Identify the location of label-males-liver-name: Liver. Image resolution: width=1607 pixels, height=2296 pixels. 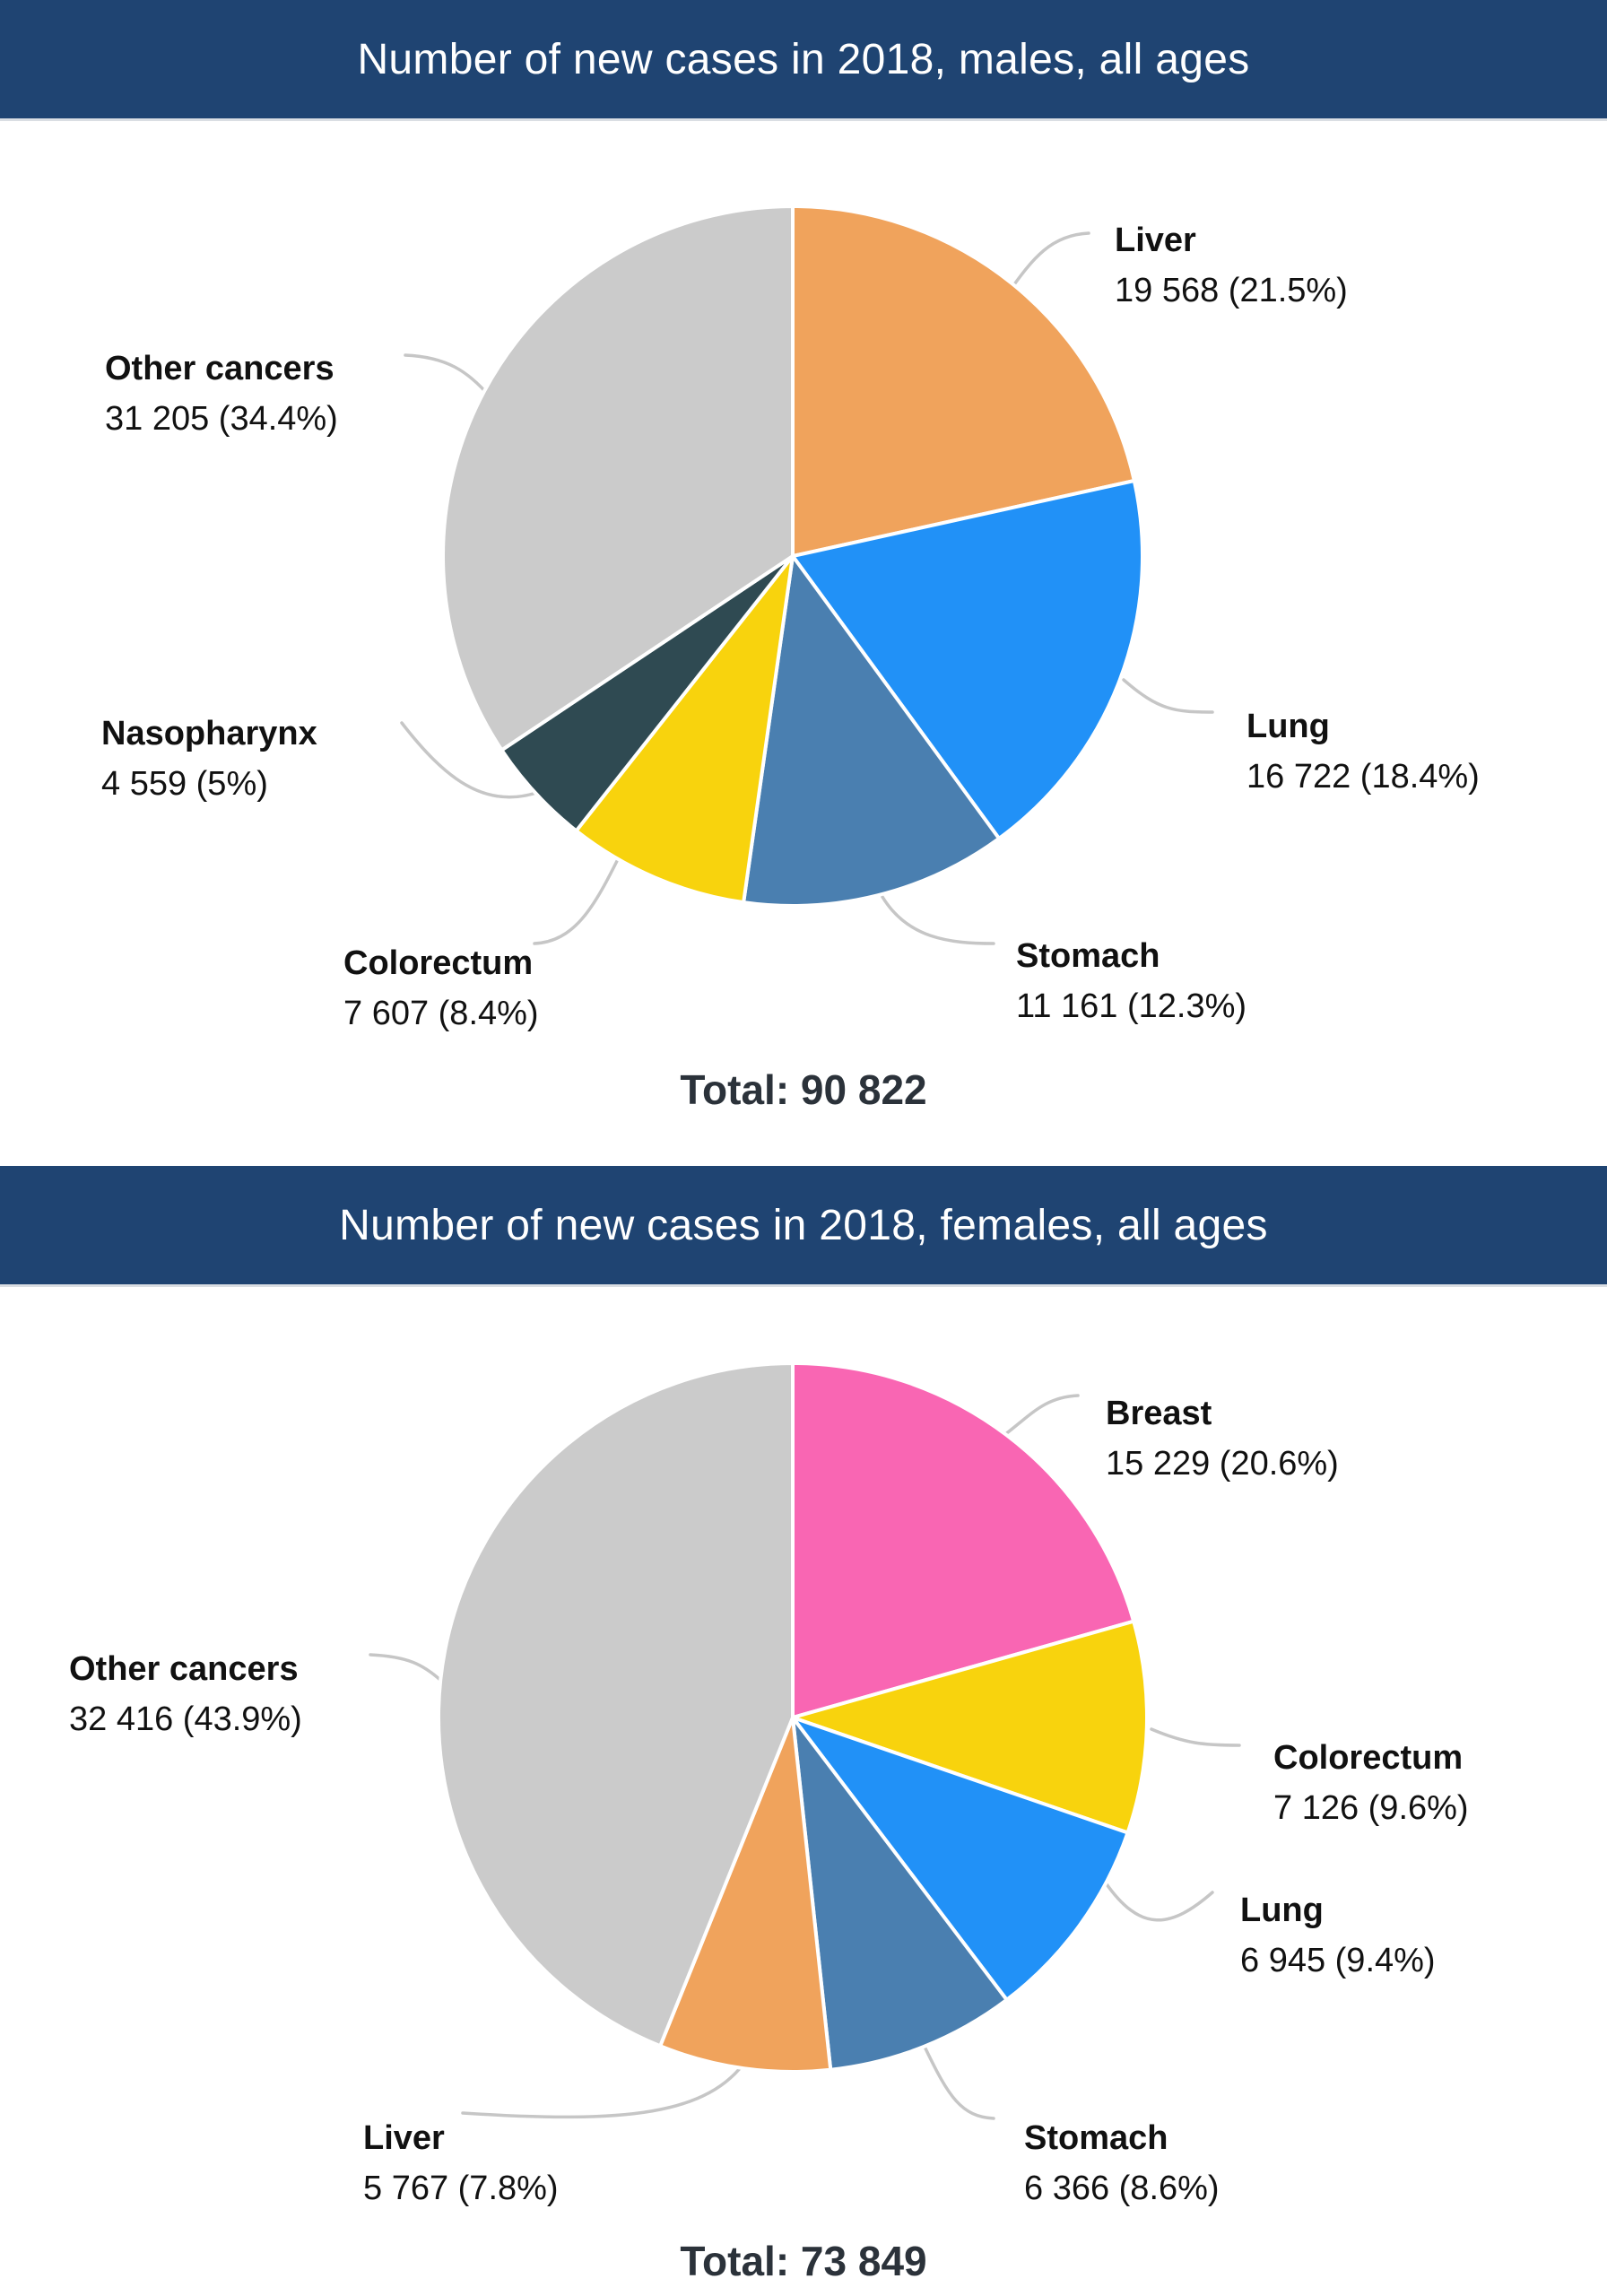
(1156, 240).